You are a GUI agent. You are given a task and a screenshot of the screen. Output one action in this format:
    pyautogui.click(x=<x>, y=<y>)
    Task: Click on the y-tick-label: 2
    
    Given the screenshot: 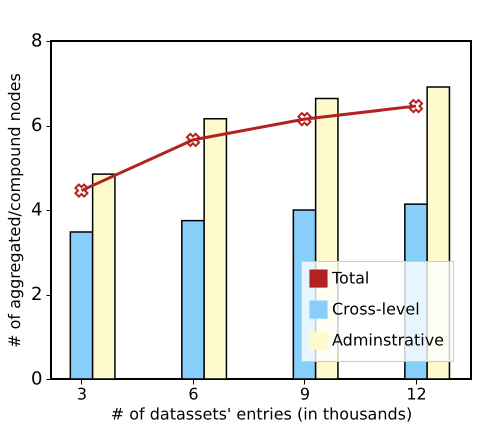 What is the action you would take?
    pyautogui.click(x=36, y=294)
    